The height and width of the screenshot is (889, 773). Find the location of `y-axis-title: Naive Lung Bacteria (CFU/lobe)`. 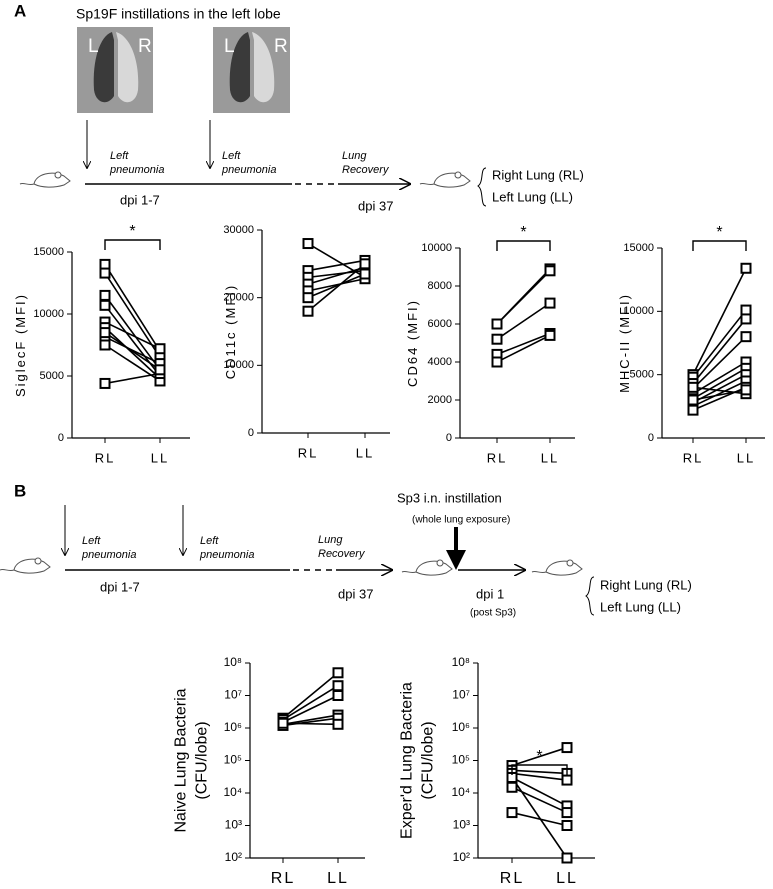

y-axis-title: Naive Lung Bacteria (CFU/lobe) is located at coordinates (192, 760).